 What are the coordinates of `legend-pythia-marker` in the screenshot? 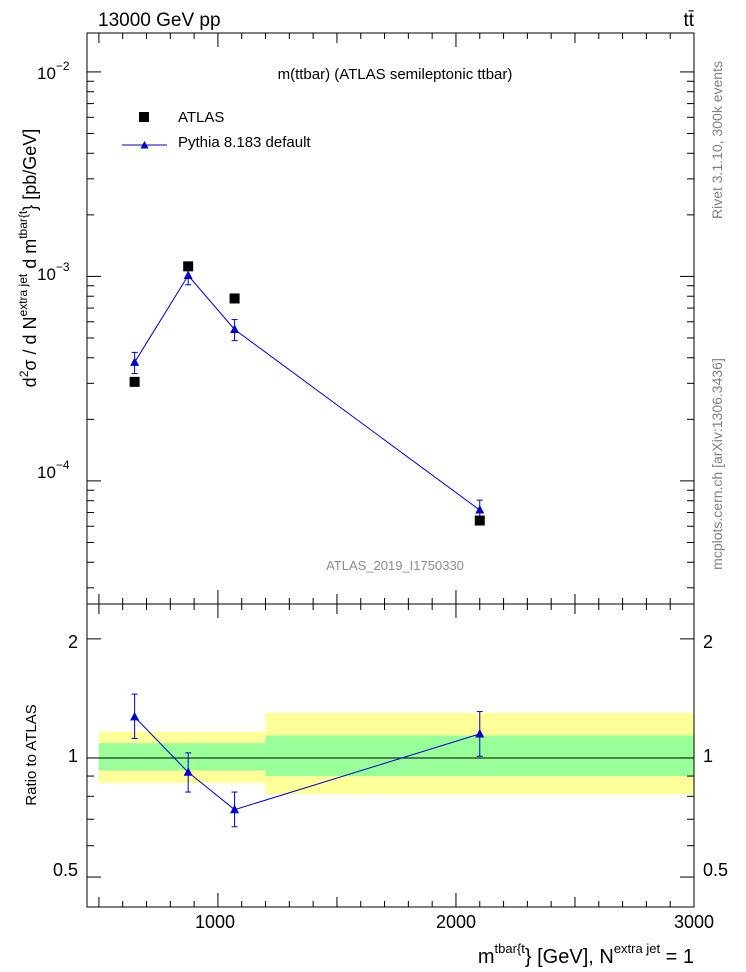 It's located at (144, 145).